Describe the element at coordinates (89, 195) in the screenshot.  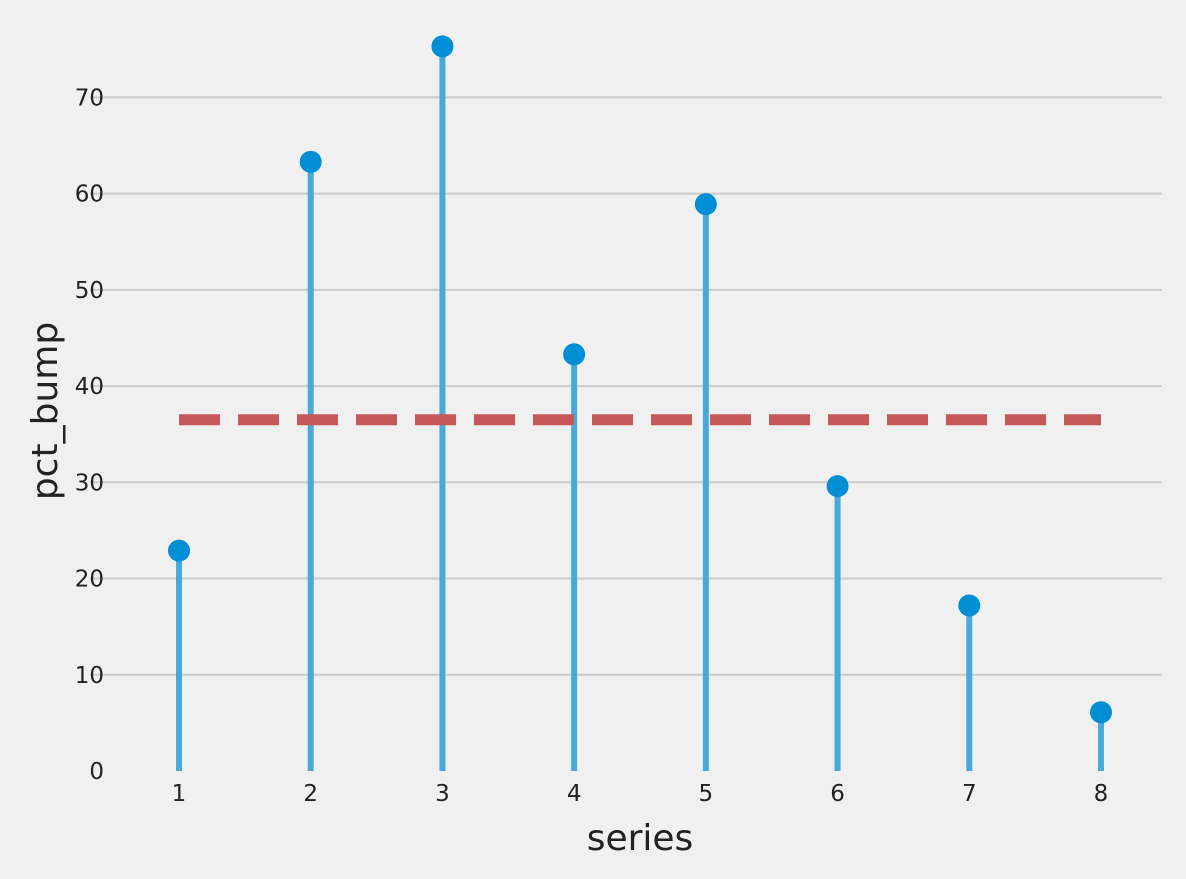
I see `y-tick-label: 60` at that location.